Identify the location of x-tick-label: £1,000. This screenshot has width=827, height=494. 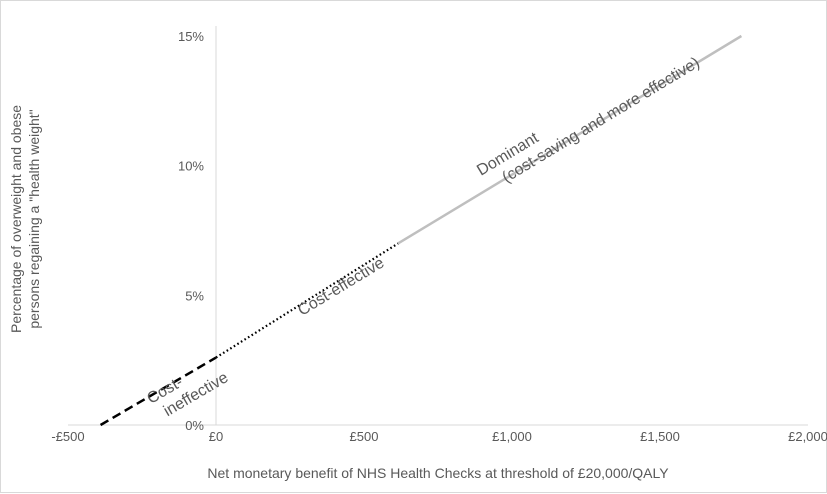
(512, 436).